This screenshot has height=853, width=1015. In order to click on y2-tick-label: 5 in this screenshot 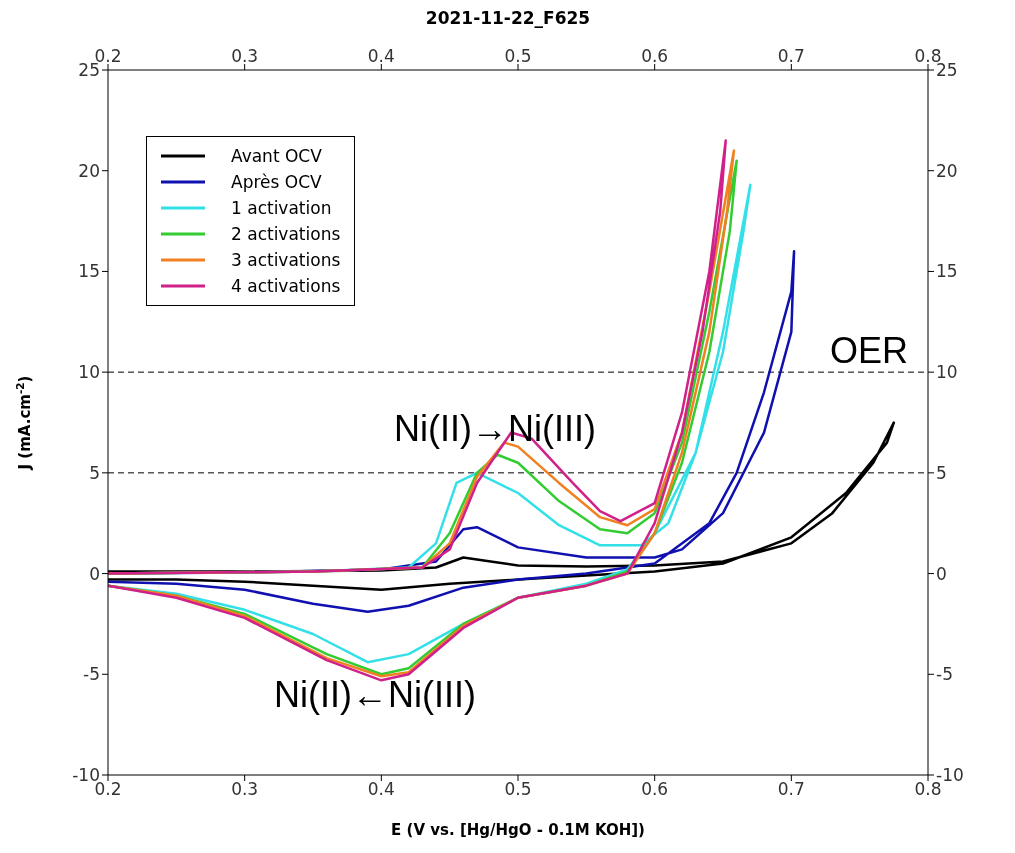, I will do `click(941, 472)`.